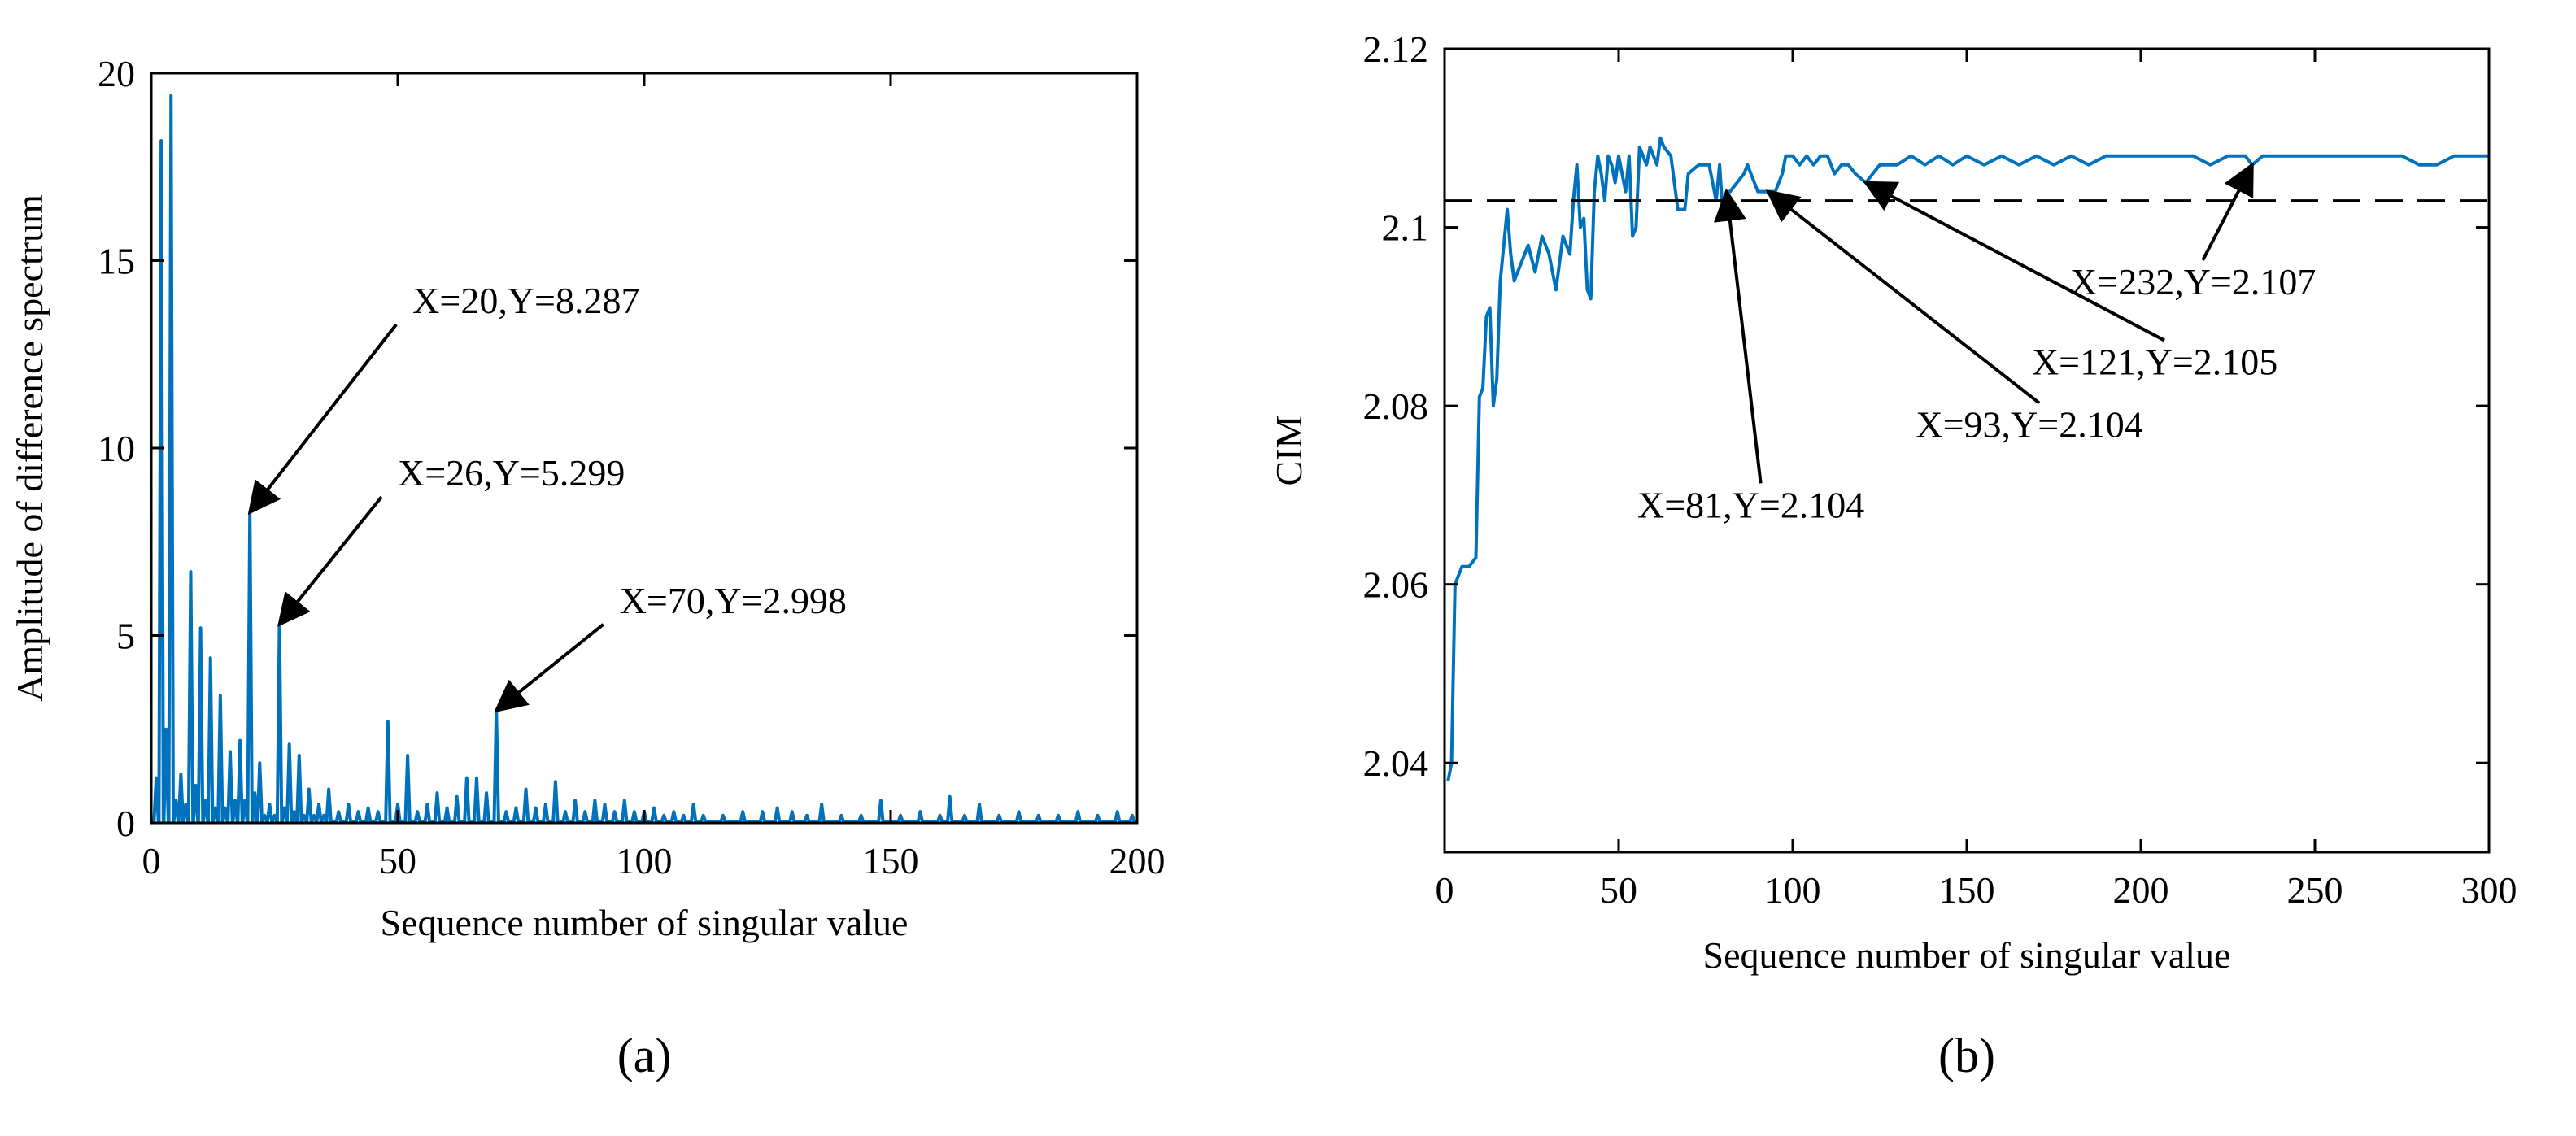 This screenshot has height=1136, width=2576. Describe the element at coordinates (645, 922) in the screenshot. I see `x-axis-label-a: Sequence number of singular value` at that location.